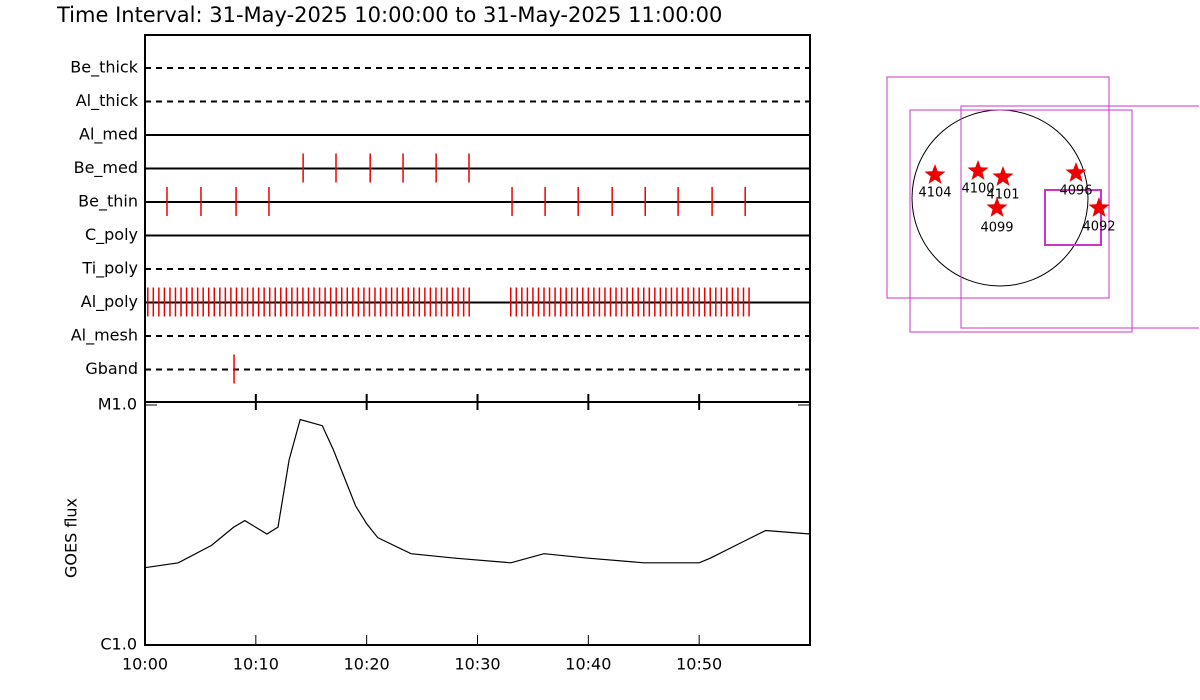 This screenshot has width=1200, height=700. I want to click on region-label: 4104, so click(934, 193).